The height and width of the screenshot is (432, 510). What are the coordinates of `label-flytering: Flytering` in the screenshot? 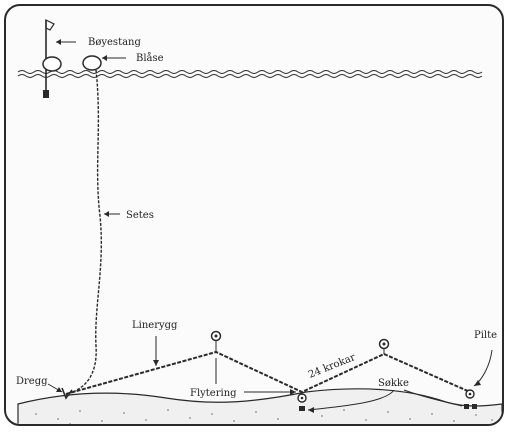 It's located at (213, 393).